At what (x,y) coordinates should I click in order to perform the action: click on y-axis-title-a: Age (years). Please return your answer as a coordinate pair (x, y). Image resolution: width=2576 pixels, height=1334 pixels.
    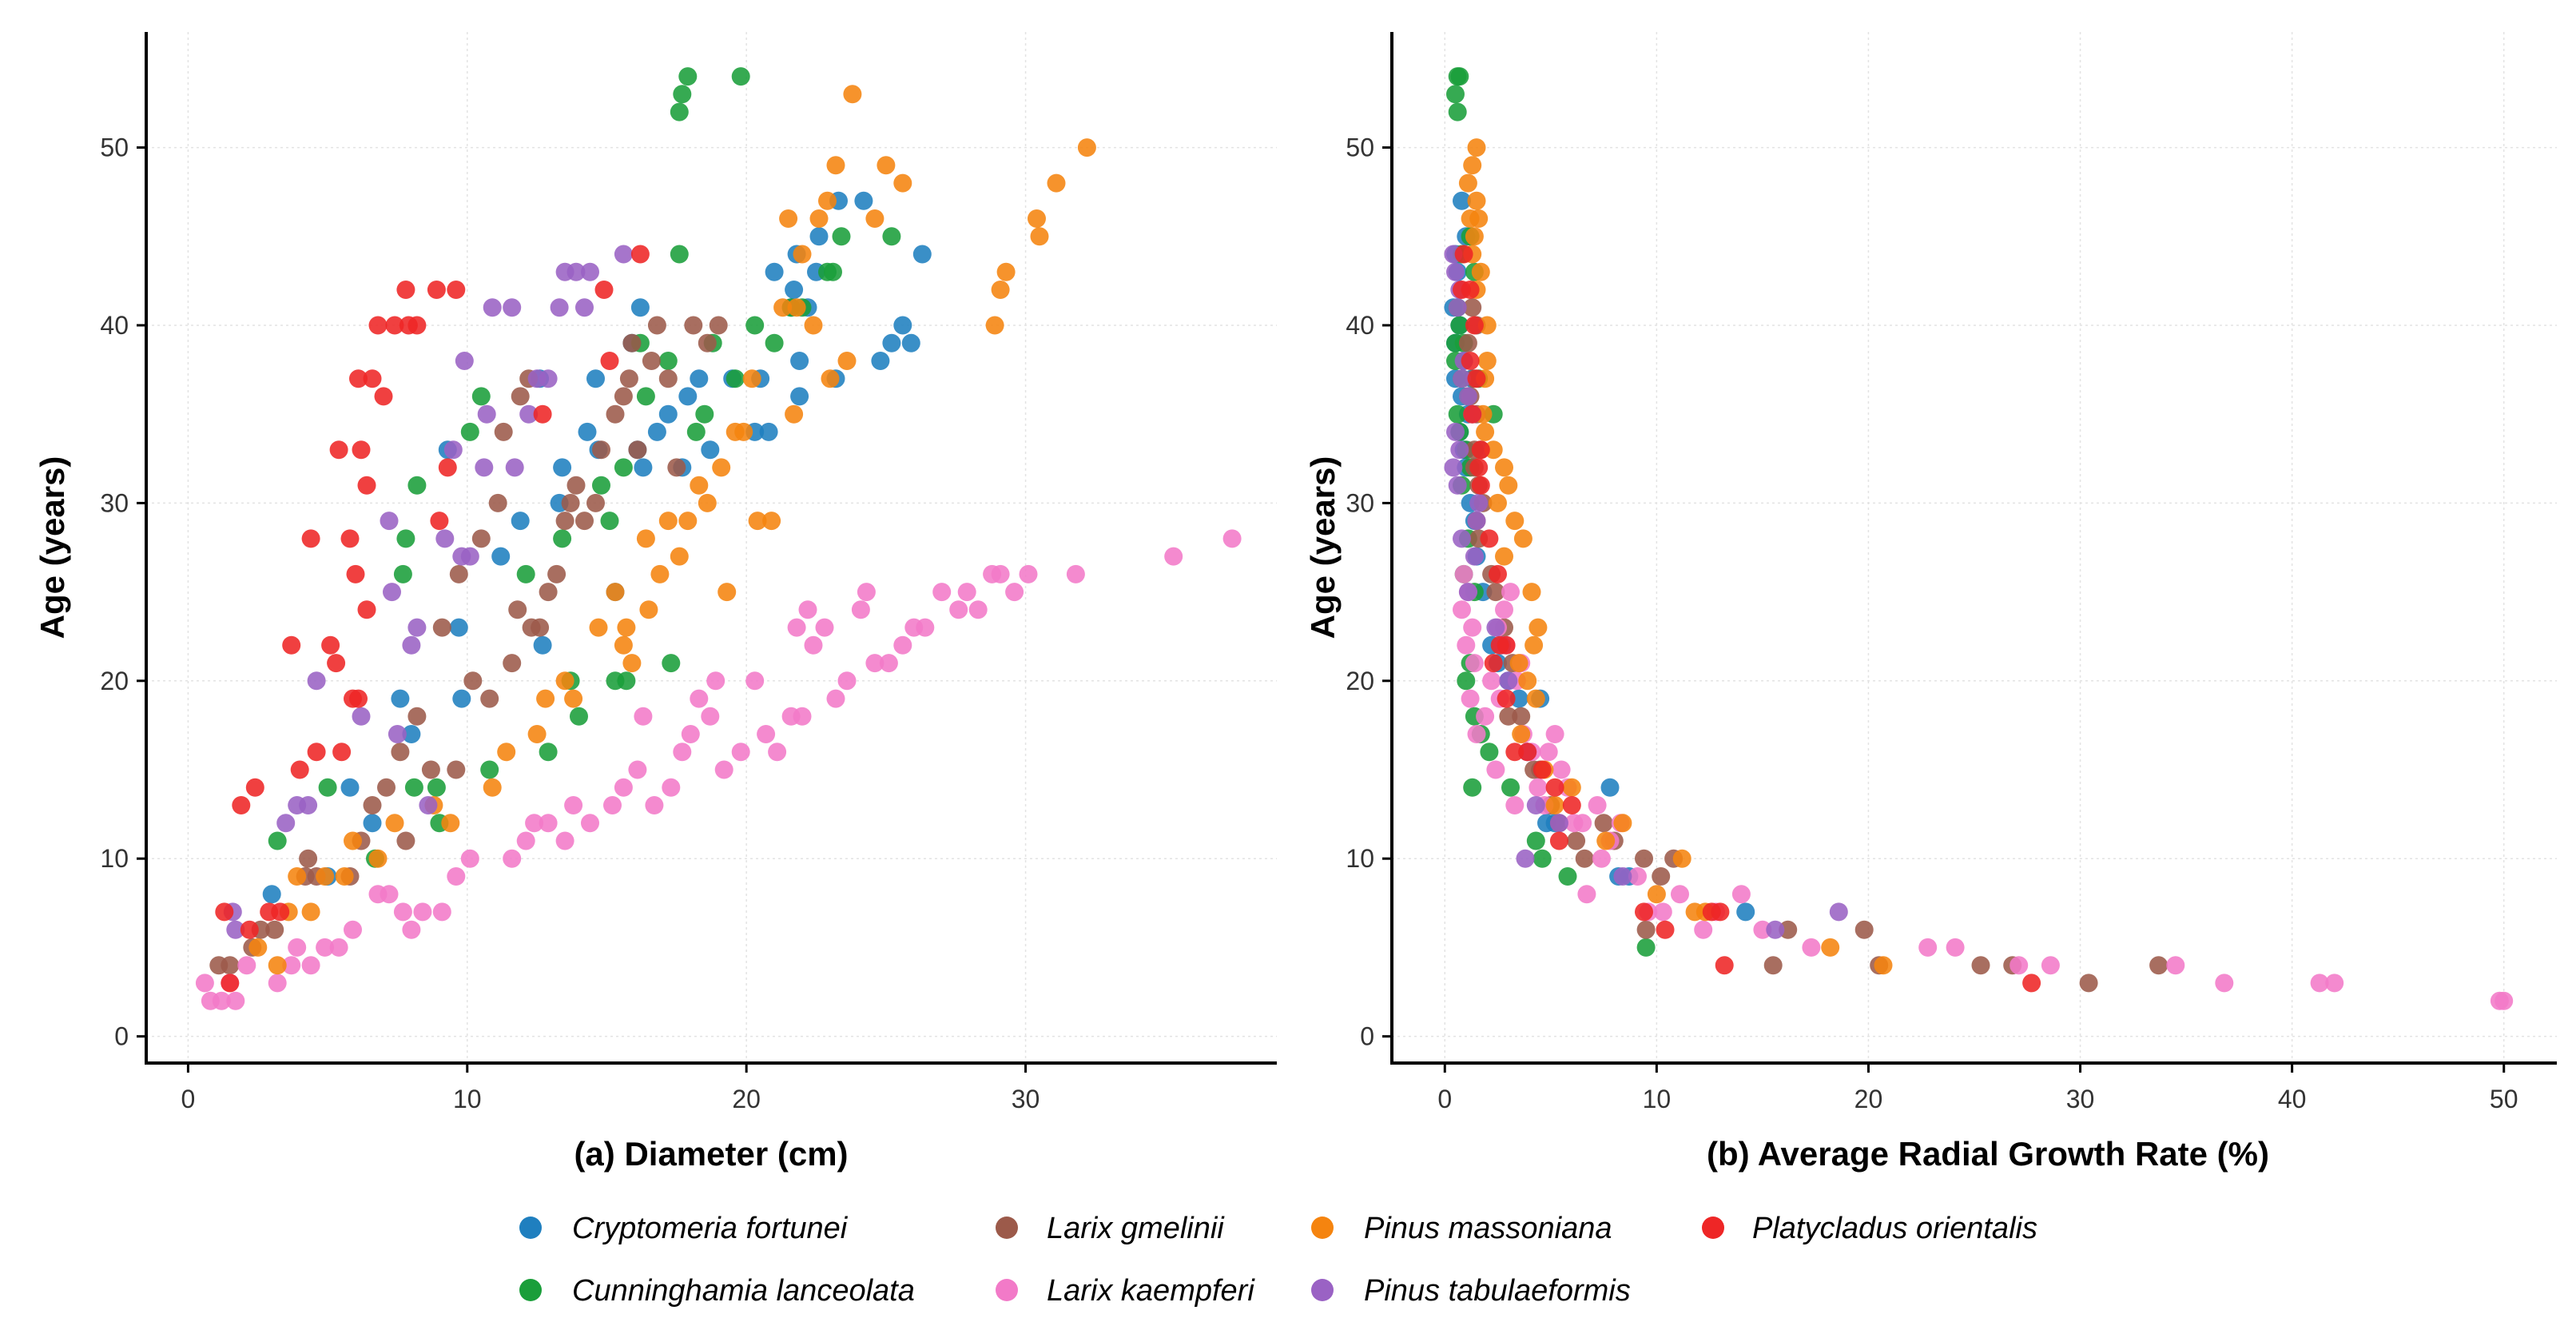
    Looking at the image, I should click on (52, 548).